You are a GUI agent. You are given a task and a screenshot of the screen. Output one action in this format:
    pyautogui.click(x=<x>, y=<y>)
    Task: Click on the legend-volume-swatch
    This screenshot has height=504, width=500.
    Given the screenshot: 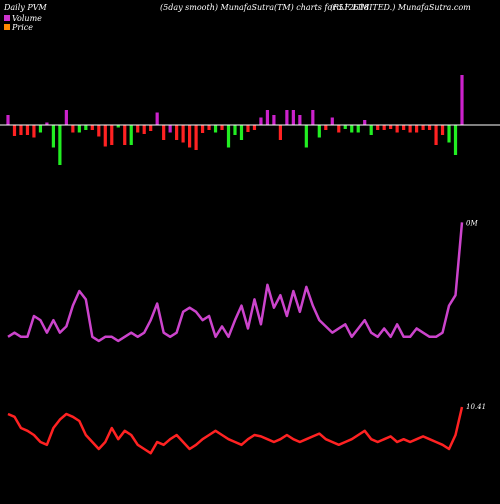 What is the action you would take?
    pyautogui.click(x=7, y=18)
    